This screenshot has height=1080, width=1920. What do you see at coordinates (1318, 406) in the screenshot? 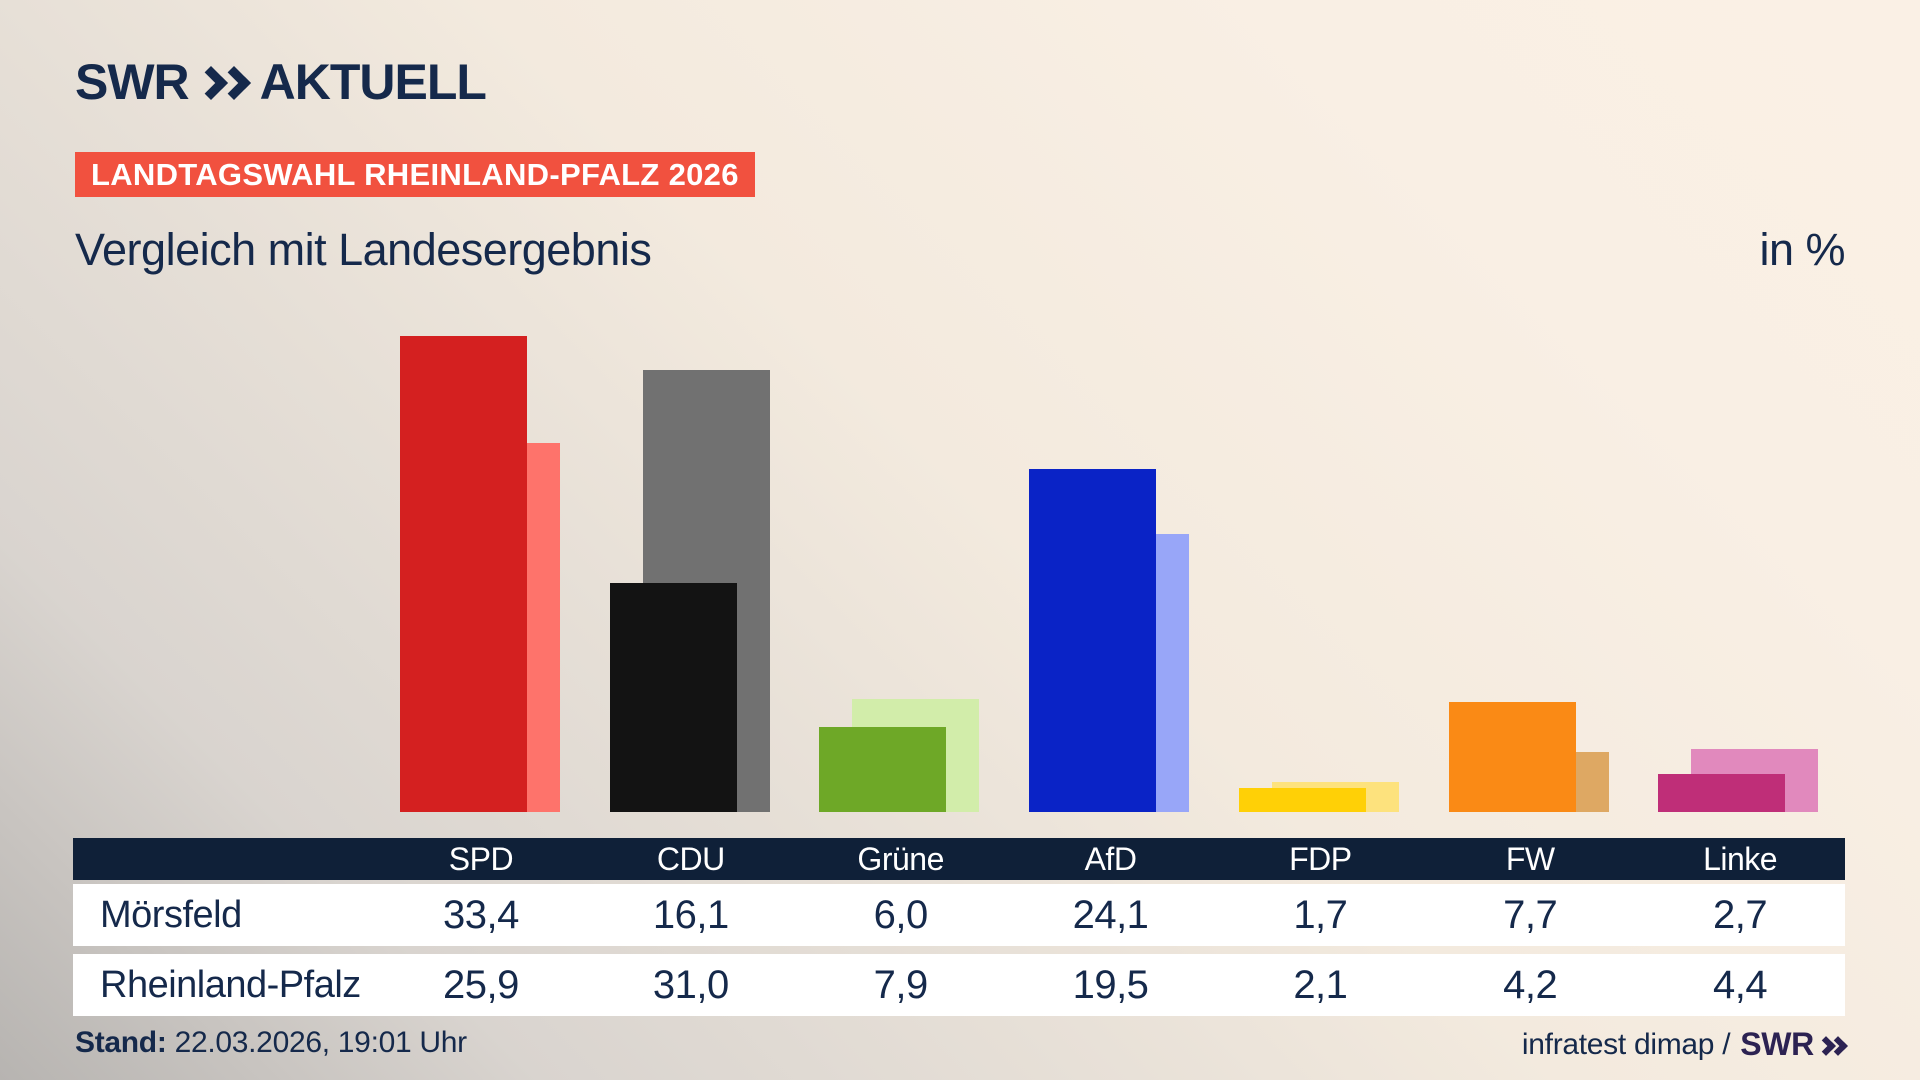
I see `bar-group-FDP` at bounding box center [1318, 406].